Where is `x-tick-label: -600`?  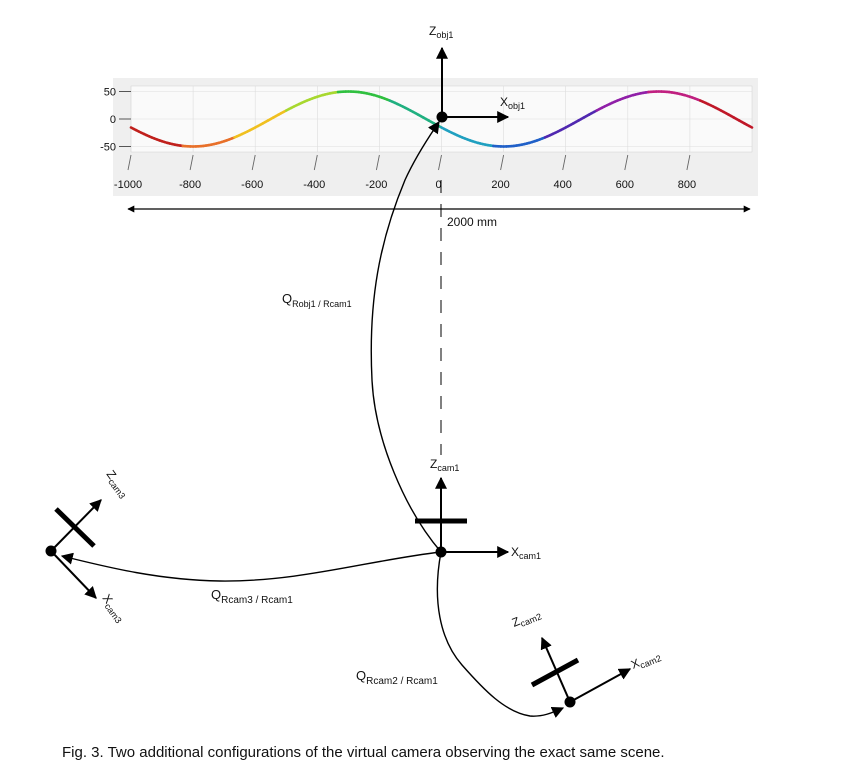
x-tick-label: -600 is located at coordinates (252, 185).